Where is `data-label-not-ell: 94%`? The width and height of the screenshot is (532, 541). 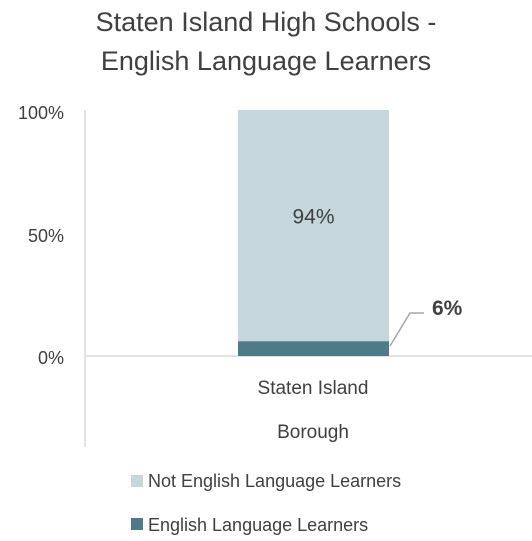
data-label-not-ell: 94% is located at coordinates (313, 217).